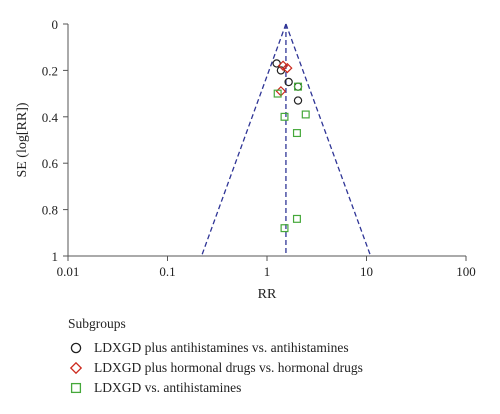  What do you see at coordinates (55, 256) in the screenshot?
I see `y-tick-label: 1` at bounding box center [55, 256].